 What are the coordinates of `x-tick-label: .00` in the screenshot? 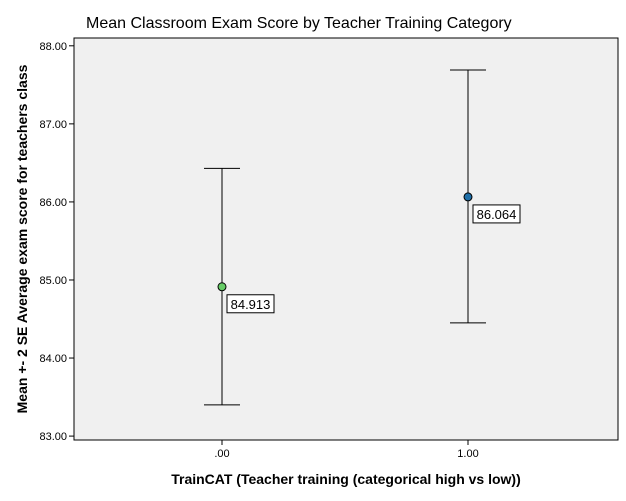 It's located at (221, 454).